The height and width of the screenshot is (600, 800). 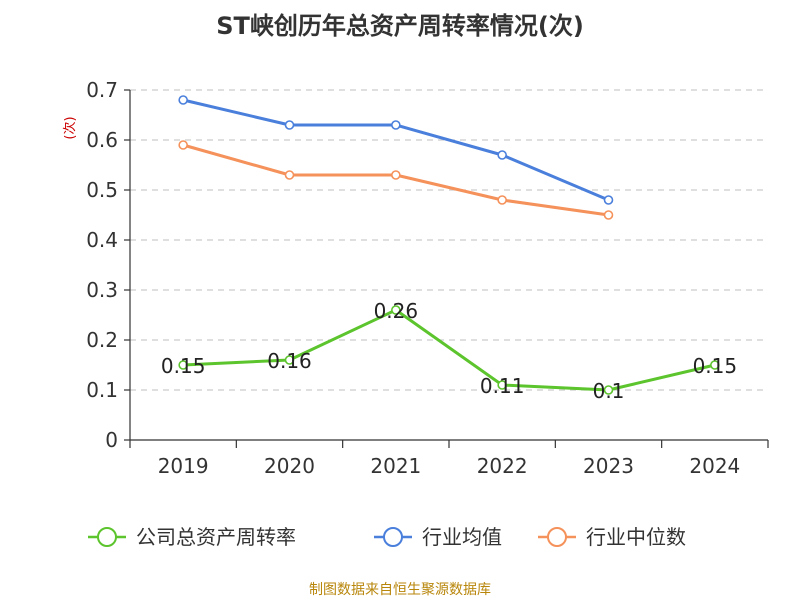 I want to click on x-tick-label: 2023, so click(x=608, y=466).